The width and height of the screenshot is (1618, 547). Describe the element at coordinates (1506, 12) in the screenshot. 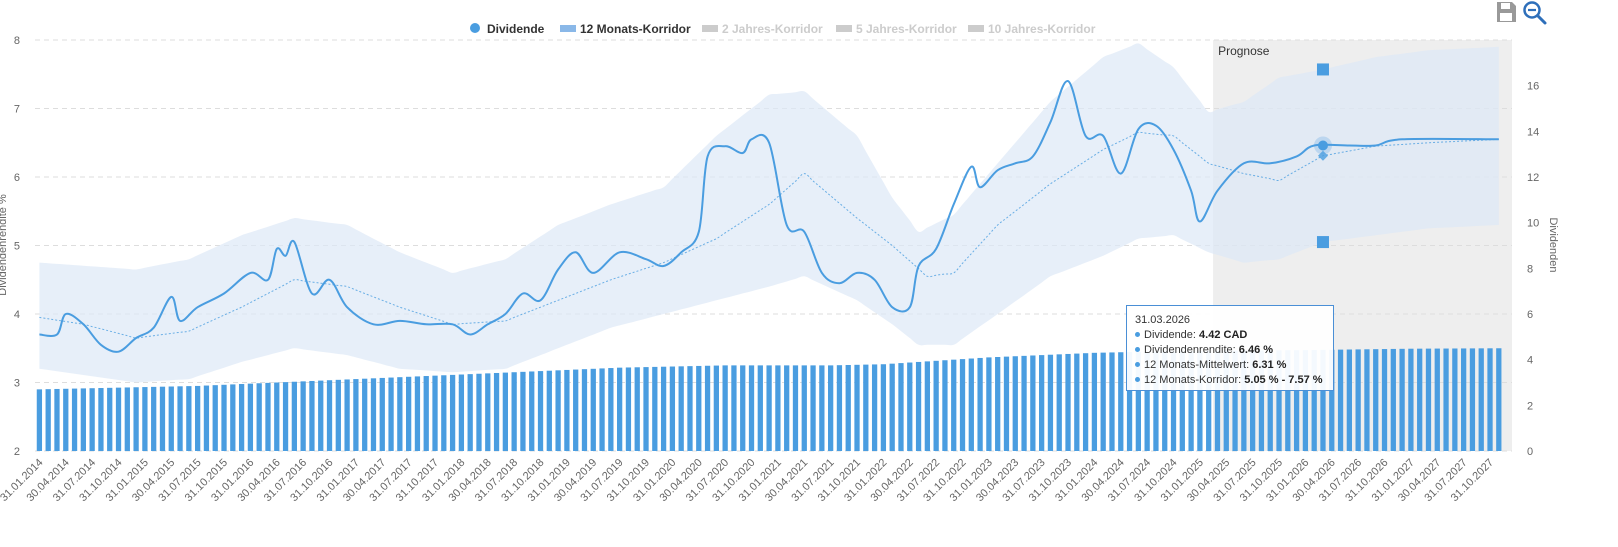

I see `save-icon` at that location.